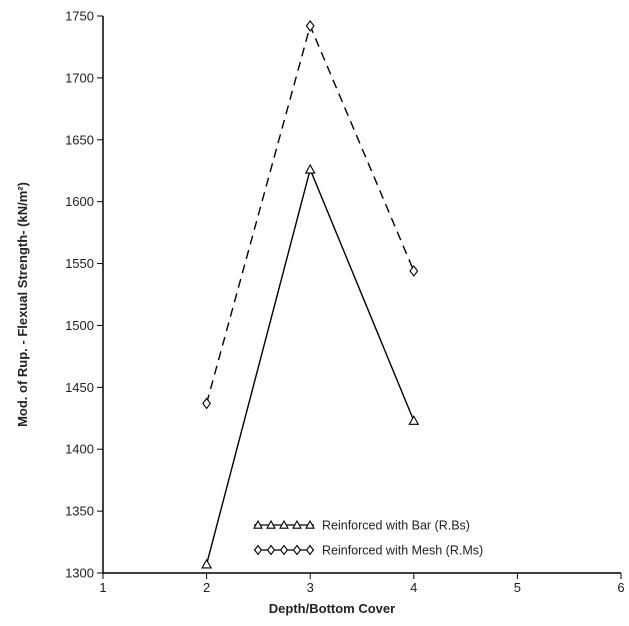 Image resolution: width=629 pixels, height=626 pixels. Describe the element at coordinates (79, 139) in the screenshot. I see `y-tick-label: 1650` at that location.